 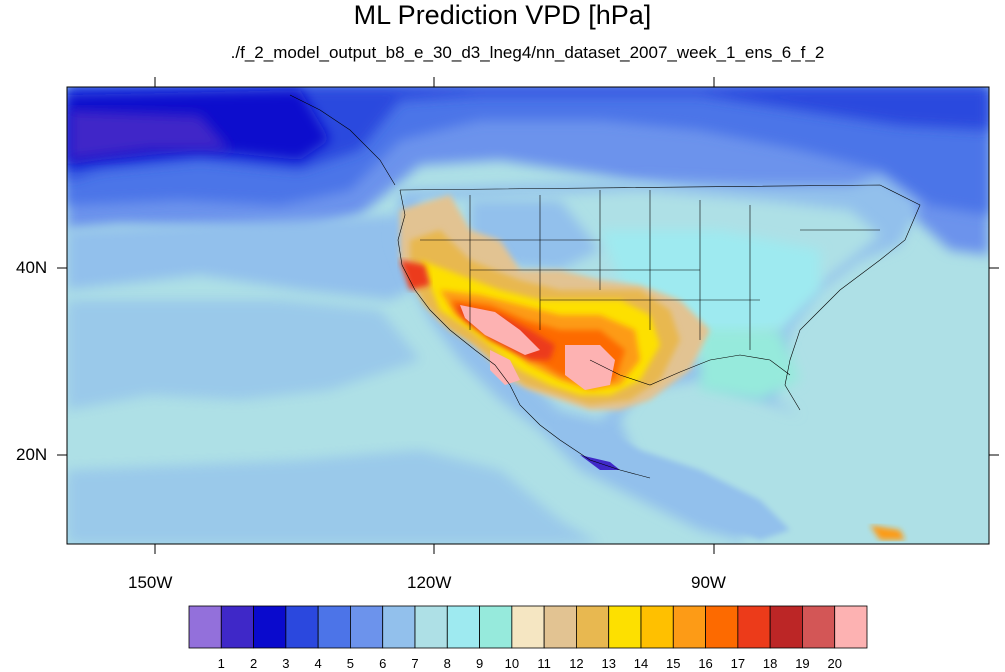 What do you see at coordinates (383, 663) in the screenshot?
I see `colorbar-label: 6` at bounding box center [383, 663].